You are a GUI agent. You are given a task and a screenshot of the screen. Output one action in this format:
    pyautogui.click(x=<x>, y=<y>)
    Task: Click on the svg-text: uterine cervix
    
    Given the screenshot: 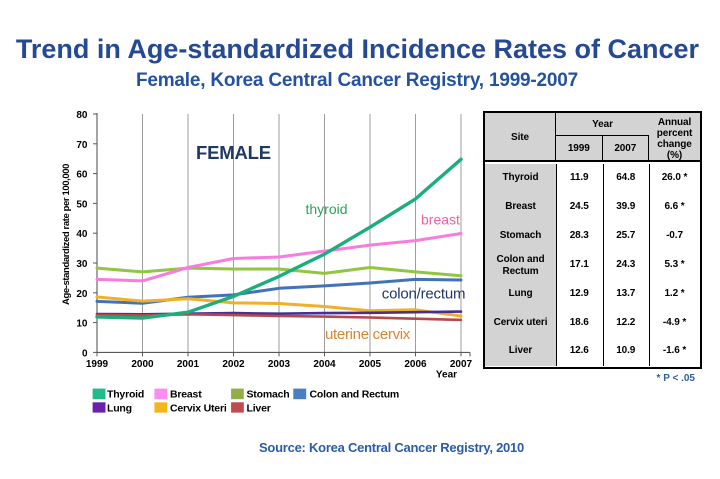 What is the action you would take?
    pyautogui.click(x=368, y=334)
    